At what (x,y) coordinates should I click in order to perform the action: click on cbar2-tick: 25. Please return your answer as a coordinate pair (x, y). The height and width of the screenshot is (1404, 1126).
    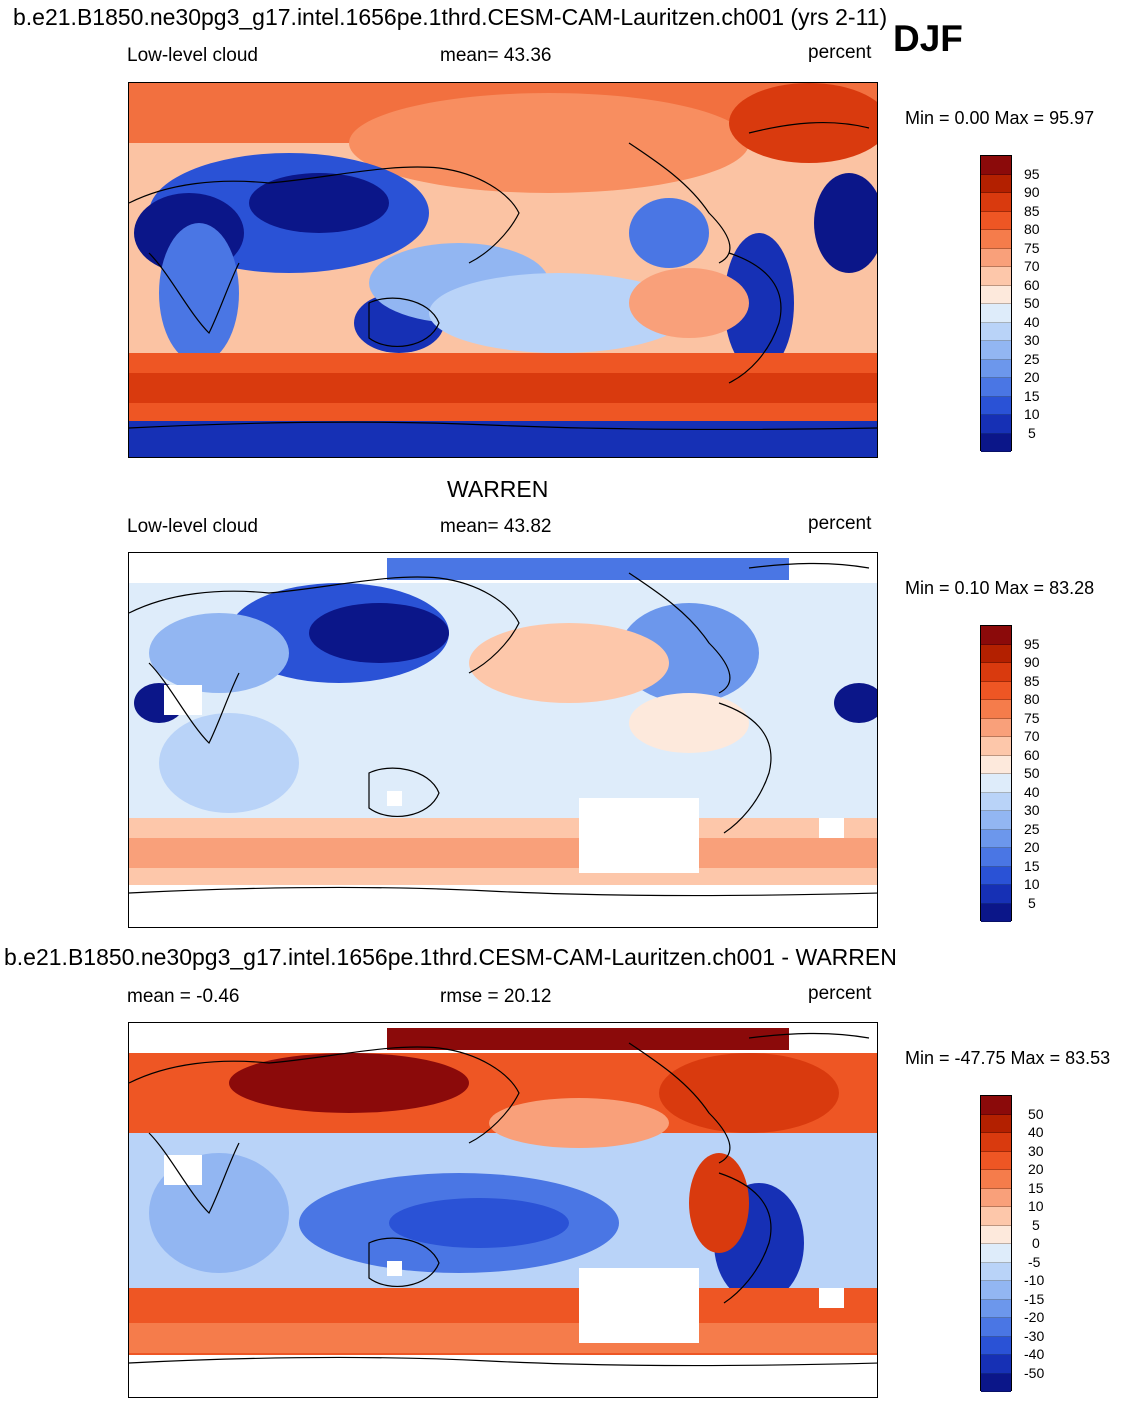
    Looking at the image, I should click on (1032, 829).